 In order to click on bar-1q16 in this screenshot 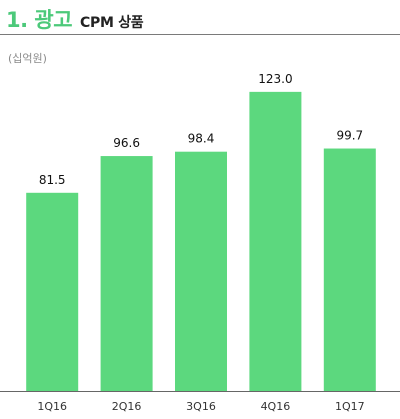, I will do `click(52, 291)`.